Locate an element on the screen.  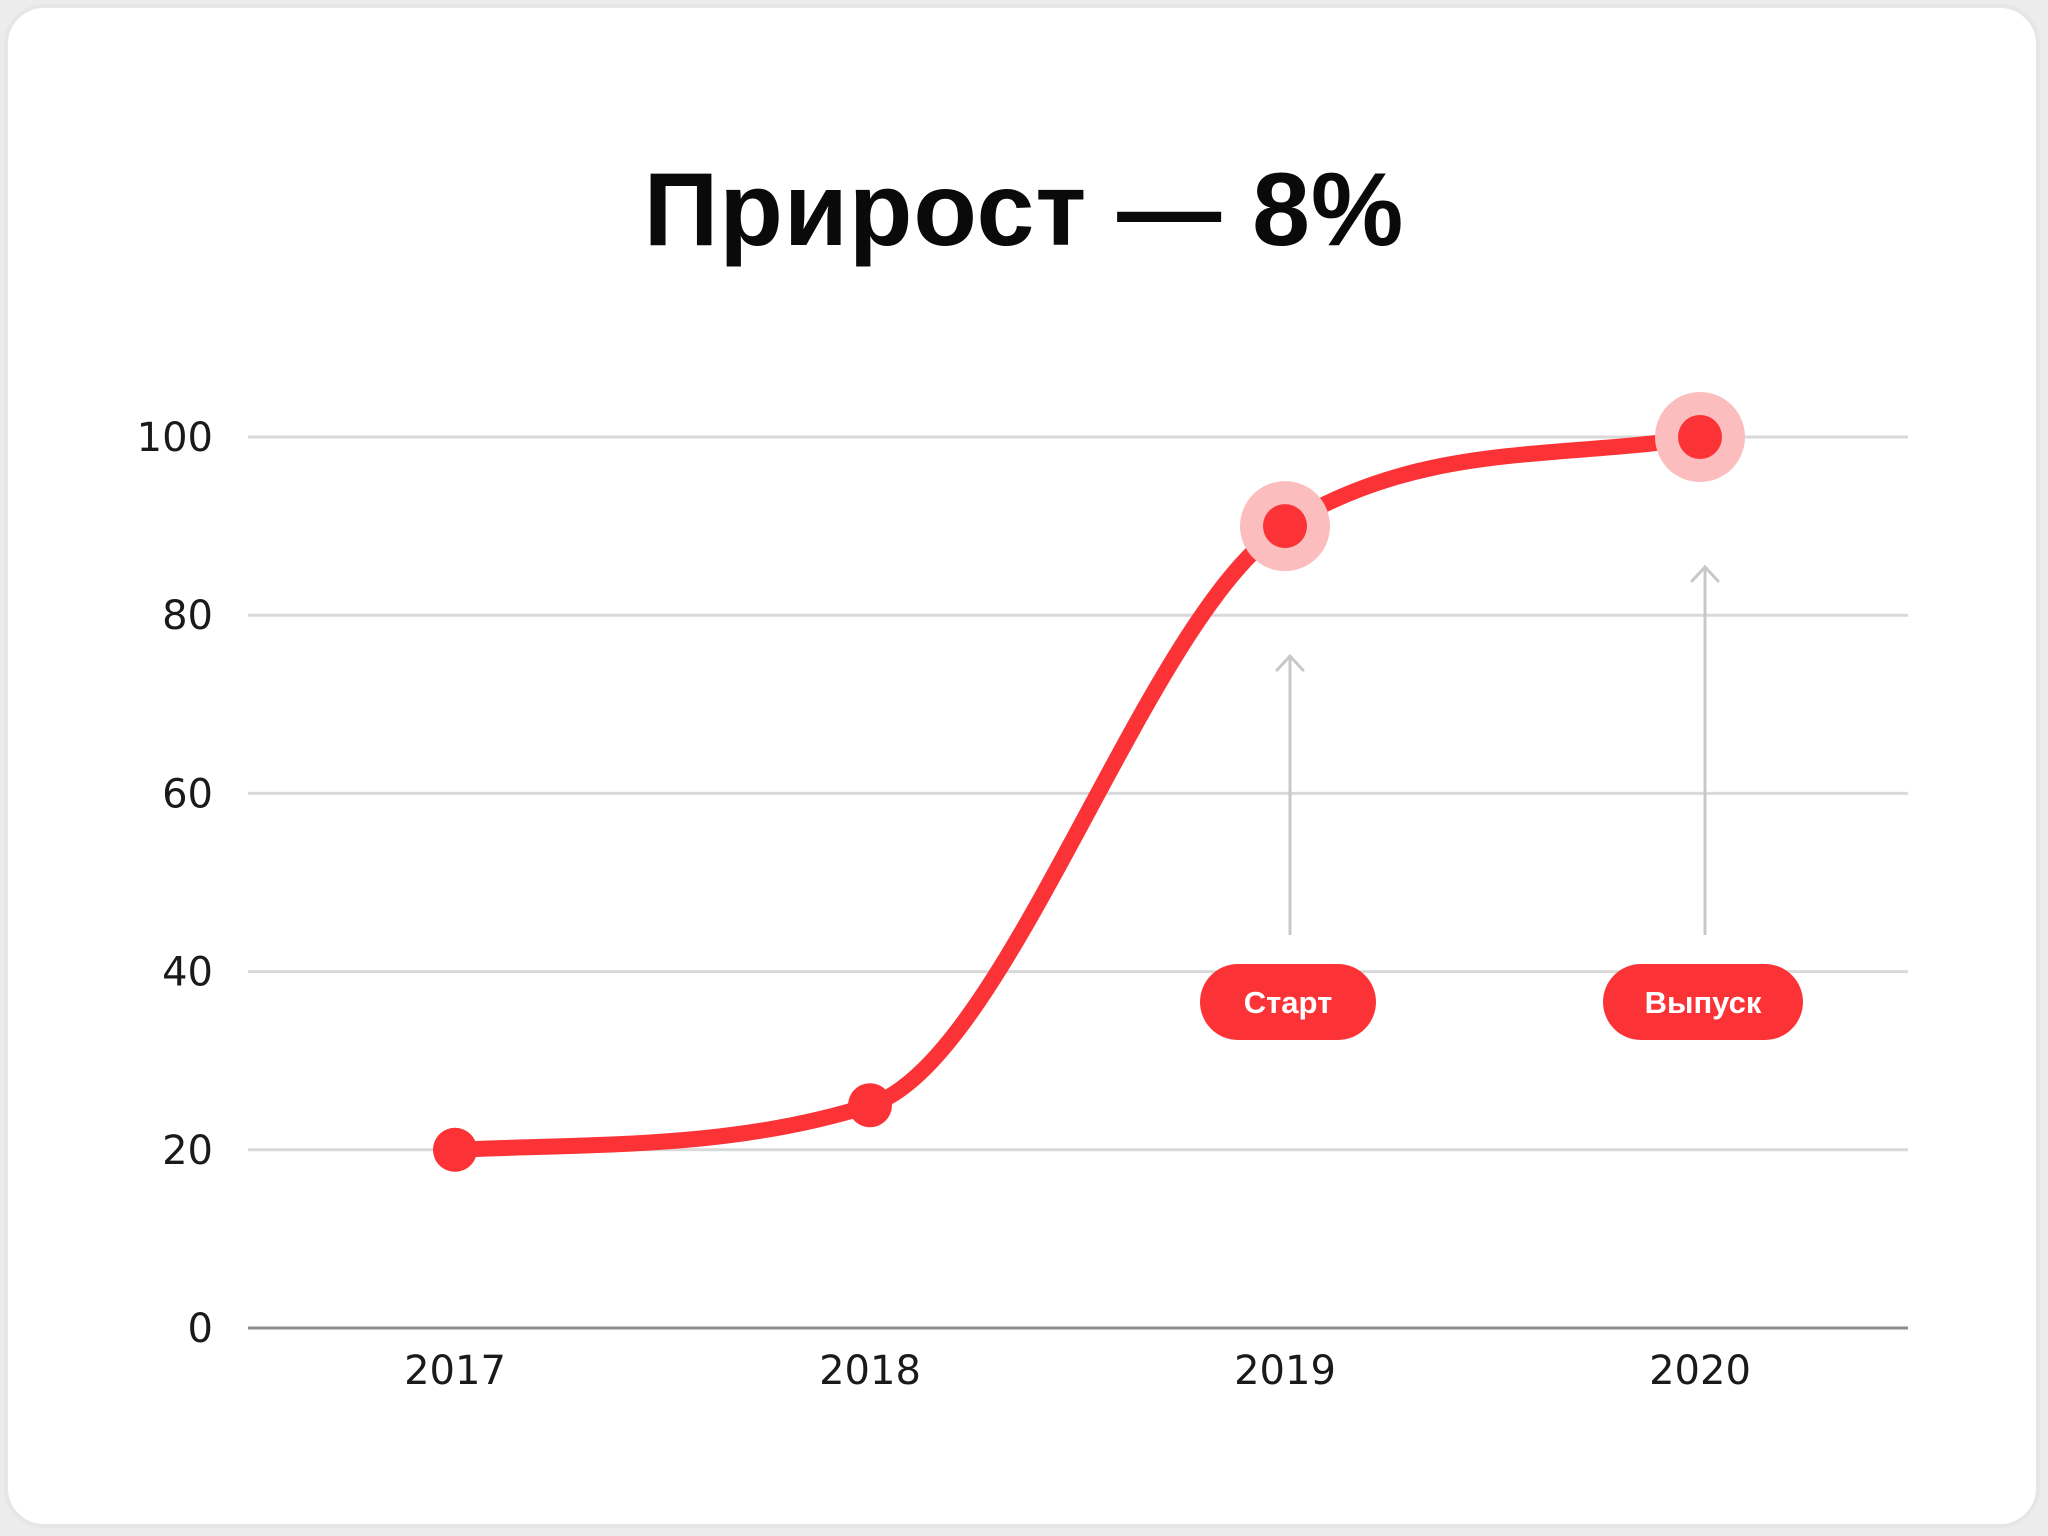
x-tick-label: 2019 is located at coordinates (1285, 1371).